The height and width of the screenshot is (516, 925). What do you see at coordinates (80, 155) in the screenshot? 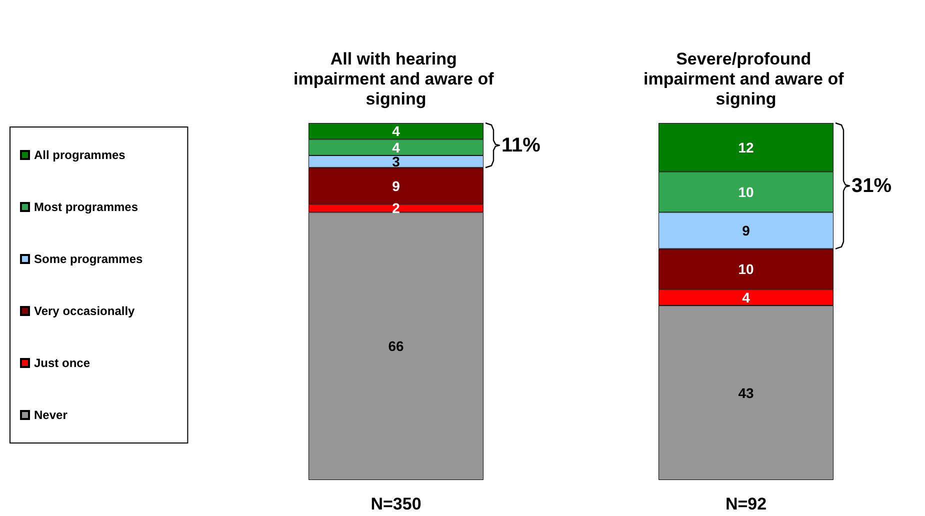
I see `legend-label: All programmes` at bounding box center [80, 155].